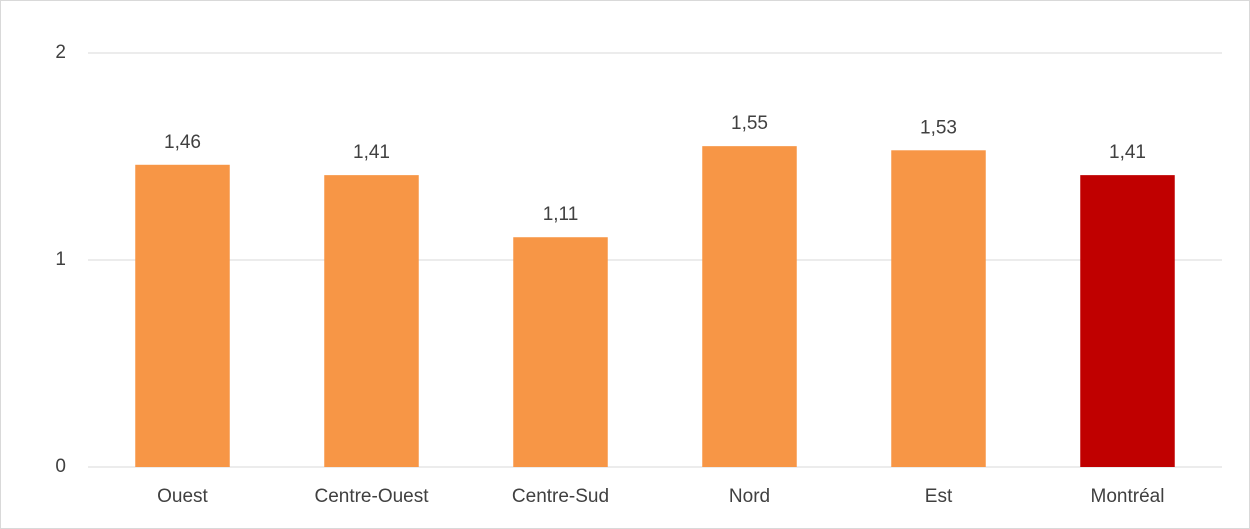 The width and height of the screenshot is (1250, 529). What do you see at coordinates (182, 496) in the screenshot?
I see `x-tick-label: Ouest` at bounding box center [182, 496].